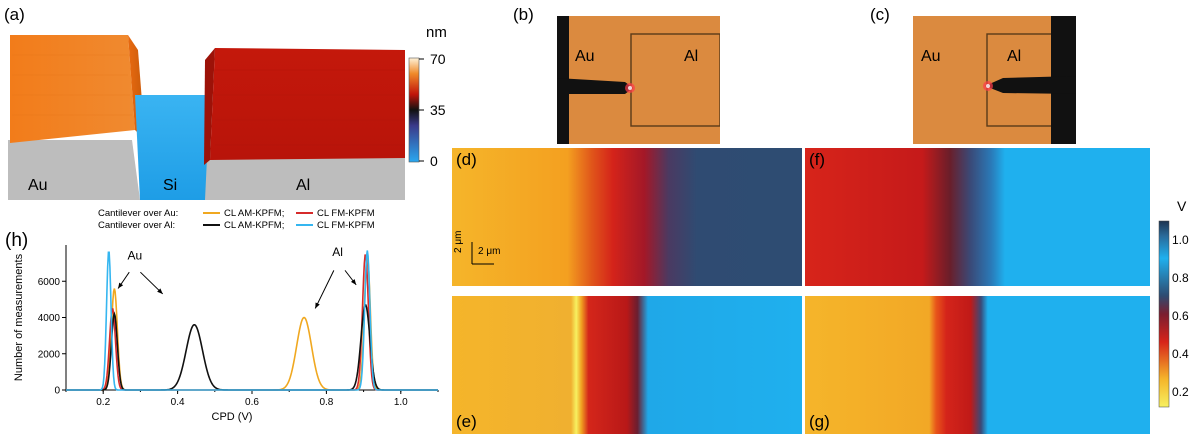 This screenshot has width=1201, height=440. Describe the element at coordinates (326, 402) in the screenshot. I see `x-tick-label: 0.8` at that location.